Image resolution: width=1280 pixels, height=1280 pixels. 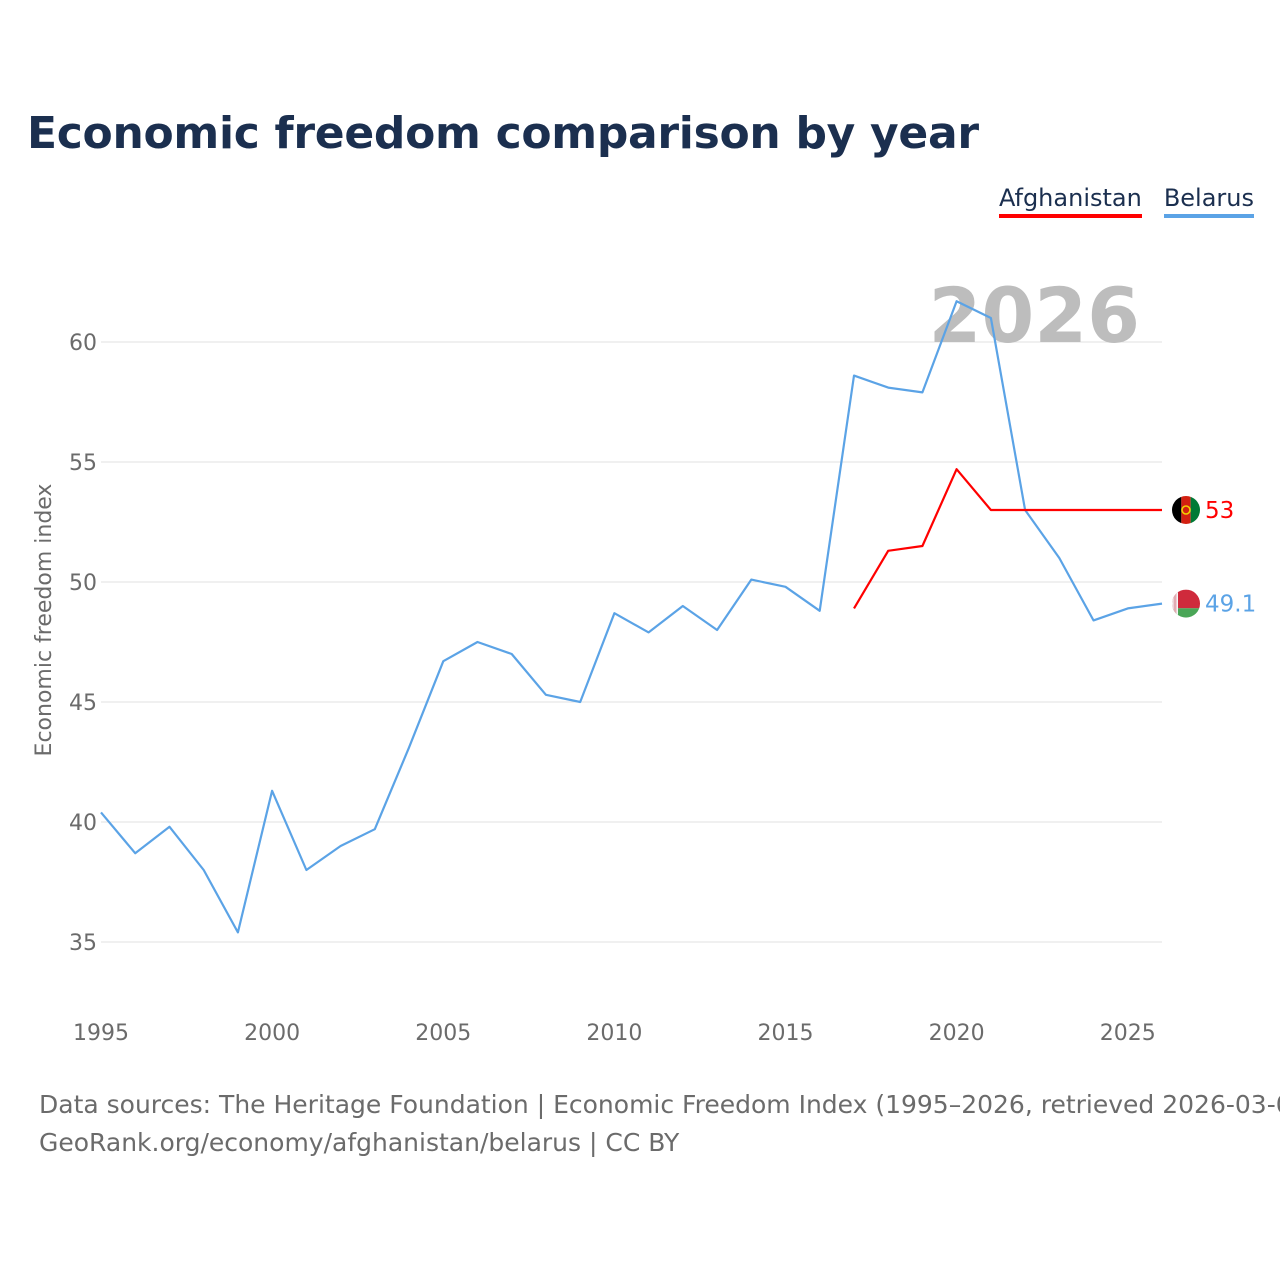 I want to click on series-line-afghanistan, so click(x=1007, y=538).